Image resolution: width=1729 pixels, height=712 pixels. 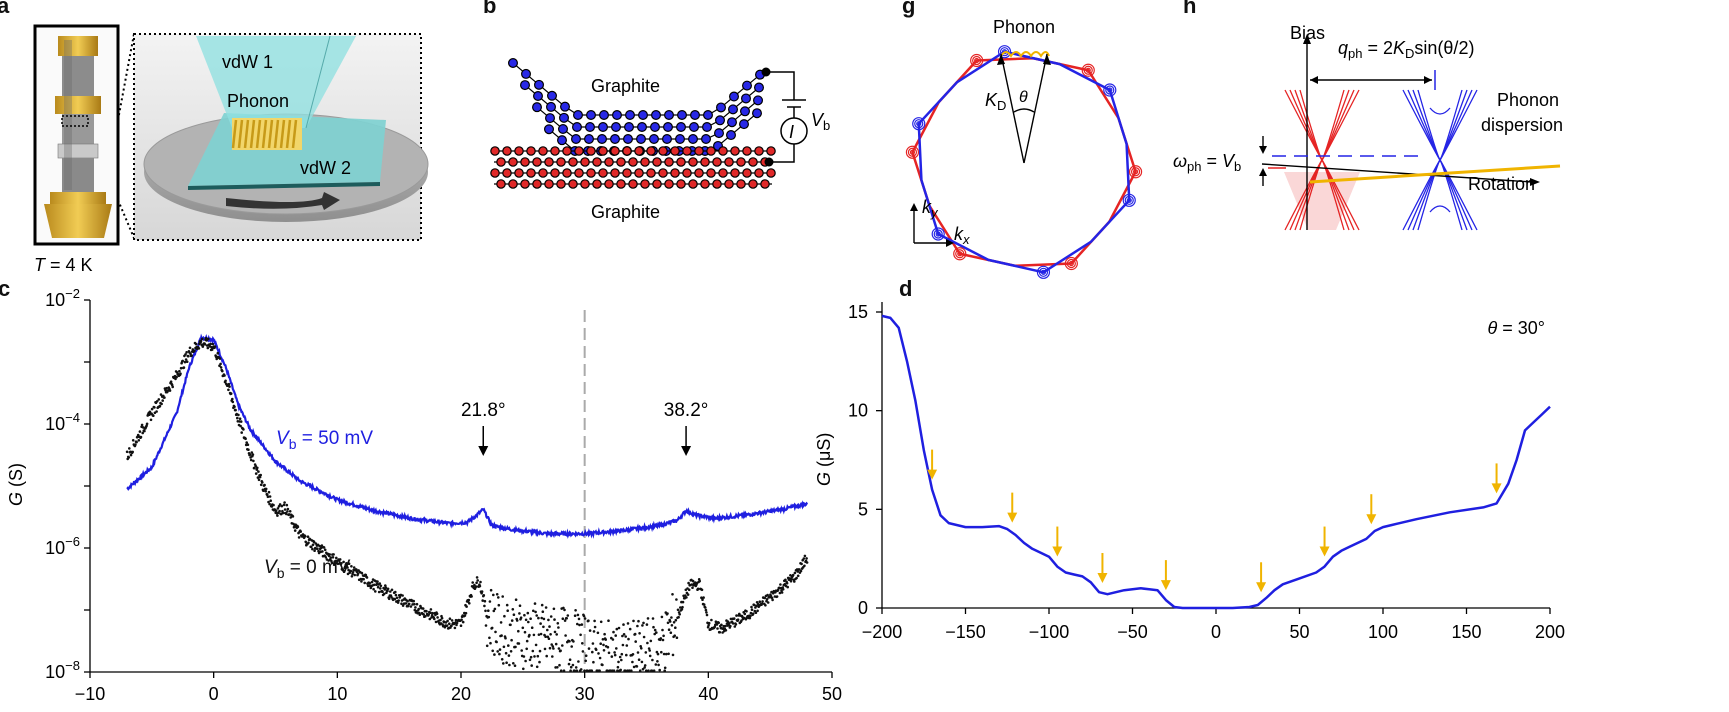 What do you see at coordinates (1440, 160) in the screenshot?
I see `dirac-cone-blue` at bounding box center [1440, 160].